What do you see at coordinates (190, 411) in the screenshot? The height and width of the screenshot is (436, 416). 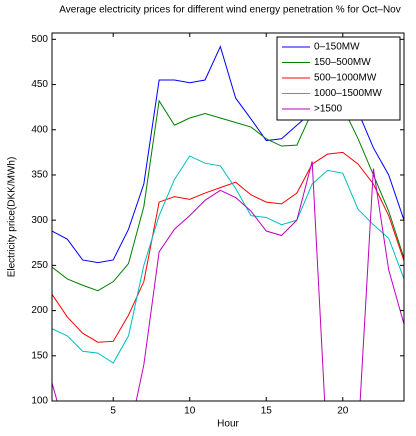 I see `x-tick-label: 10` at bounding box center [190, 411].